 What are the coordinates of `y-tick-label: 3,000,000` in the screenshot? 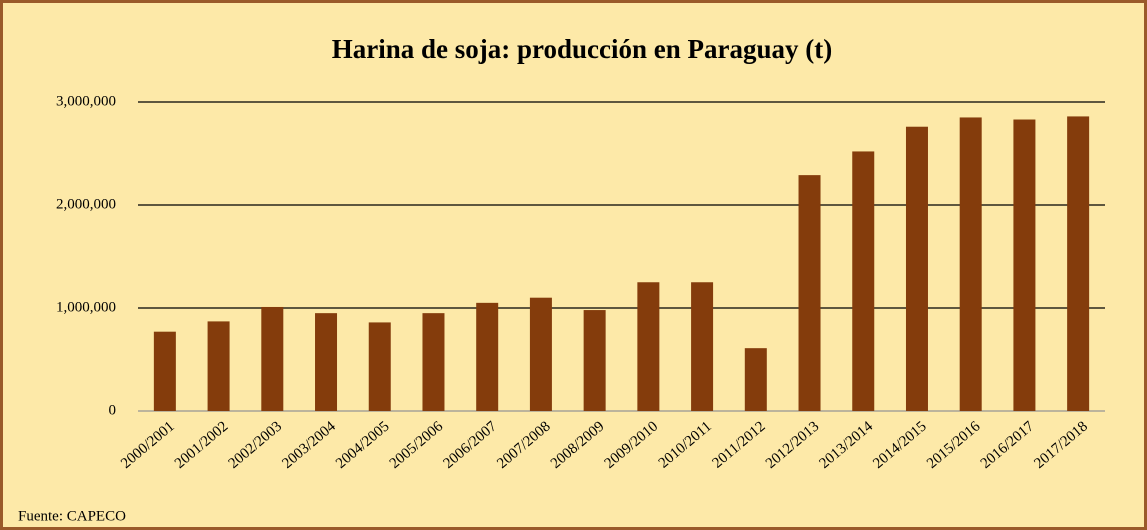 It's located at (86, 101).